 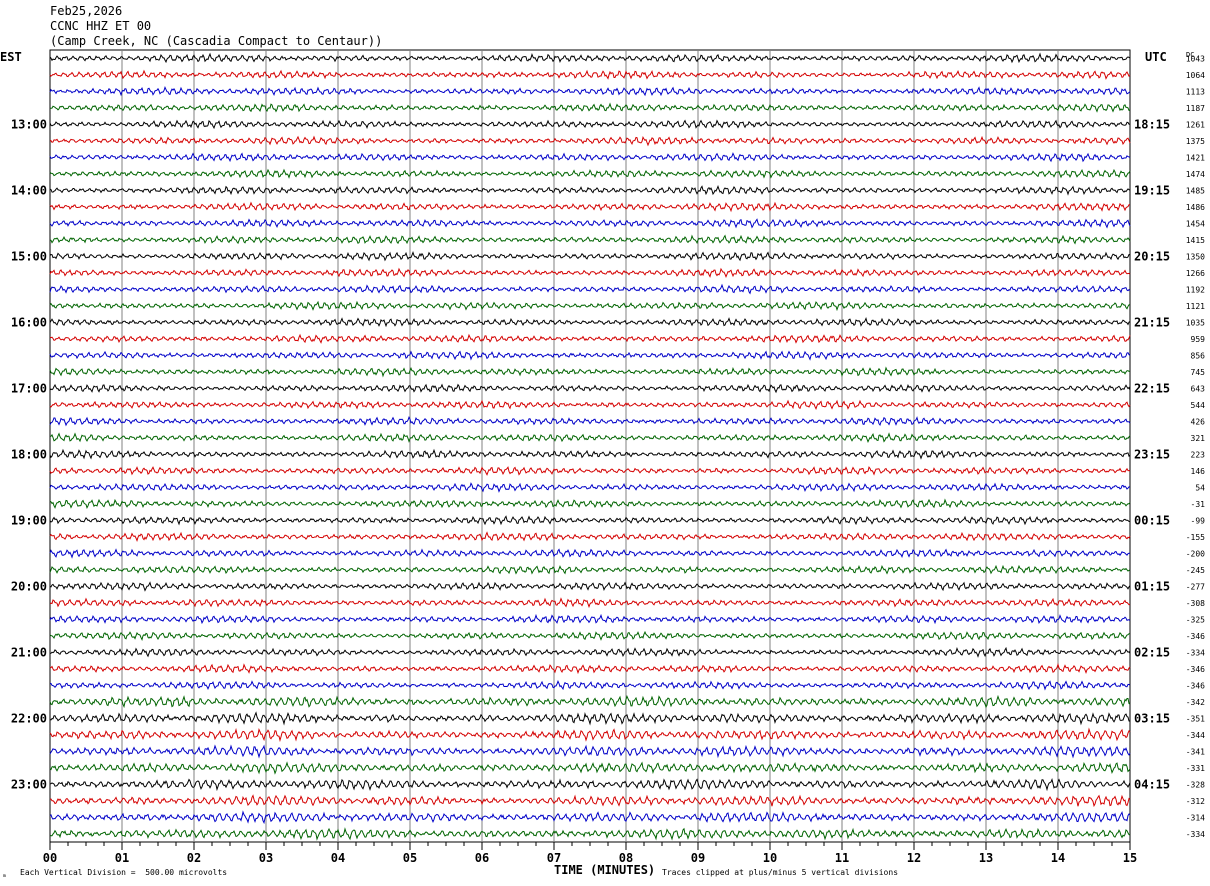 What do you see at coordinates (1130, 858) in the screenshot?
I see `x-tick-label: 15` at bounding box center [1130, 858].